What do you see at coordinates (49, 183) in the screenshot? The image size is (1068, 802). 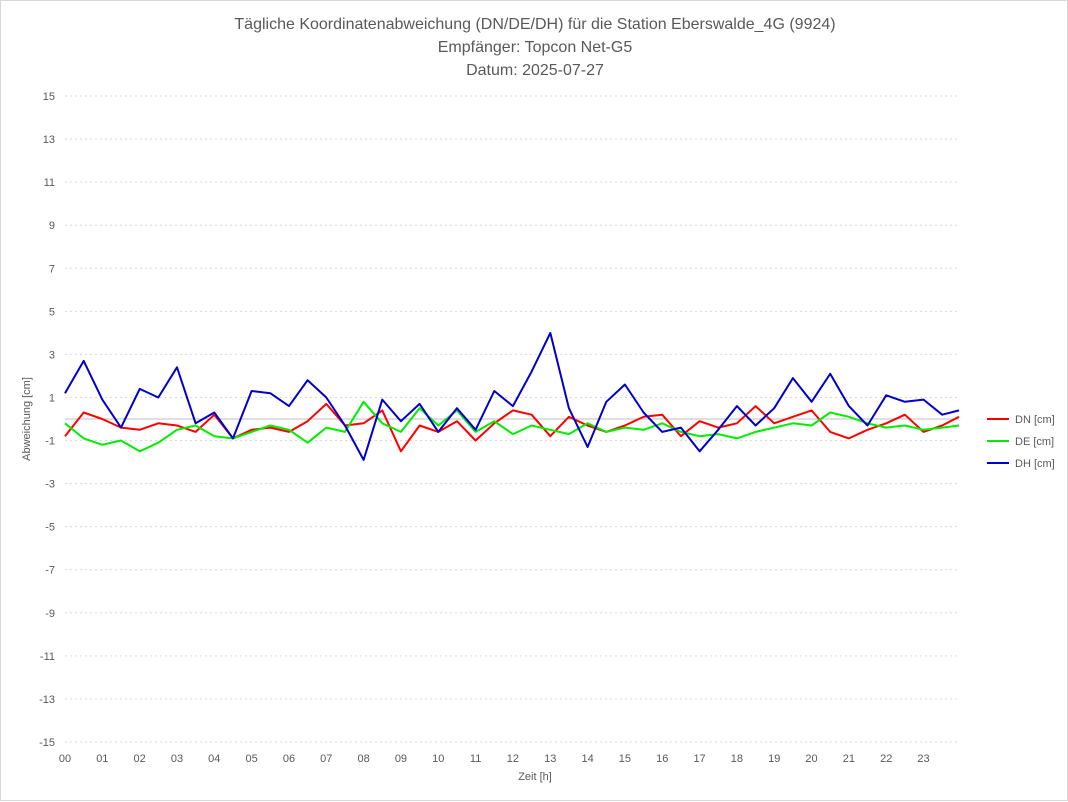 I see `y-tick-label: 11` at bounding box center [49, 183].